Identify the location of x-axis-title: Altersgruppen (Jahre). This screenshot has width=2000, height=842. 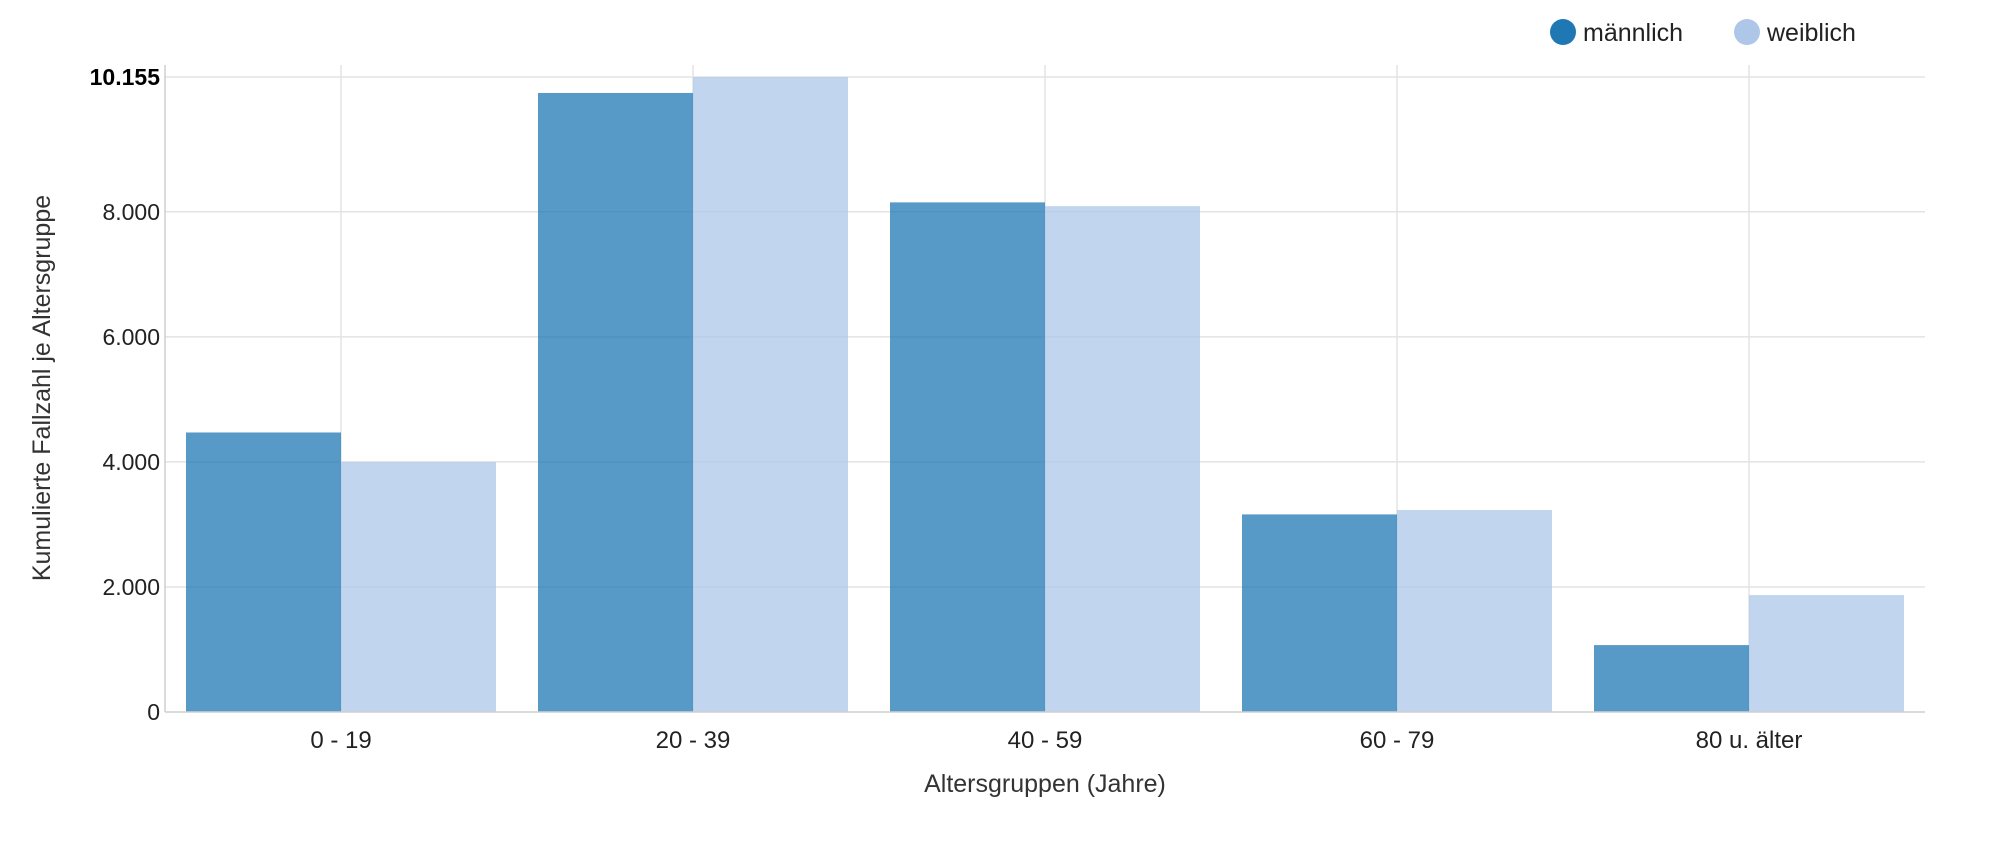
(1045, 784).